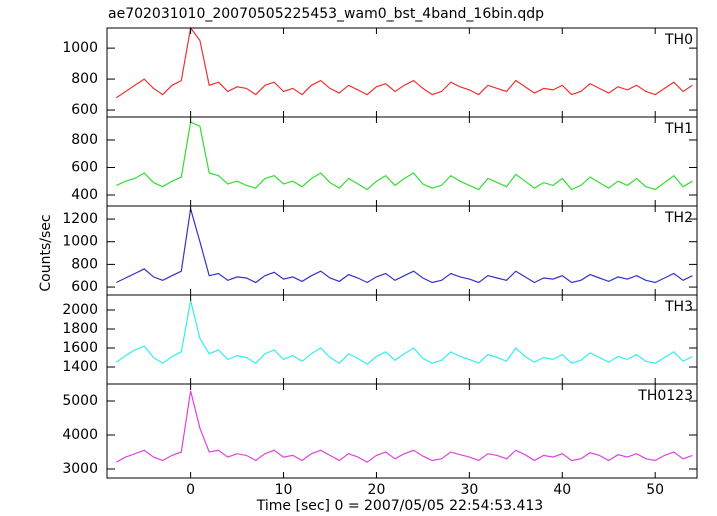 This screenshot has width=717, height=516. Describe the element at coordinates (678, 307) in the screenshot. I see `legend-label: TH3` at that location.